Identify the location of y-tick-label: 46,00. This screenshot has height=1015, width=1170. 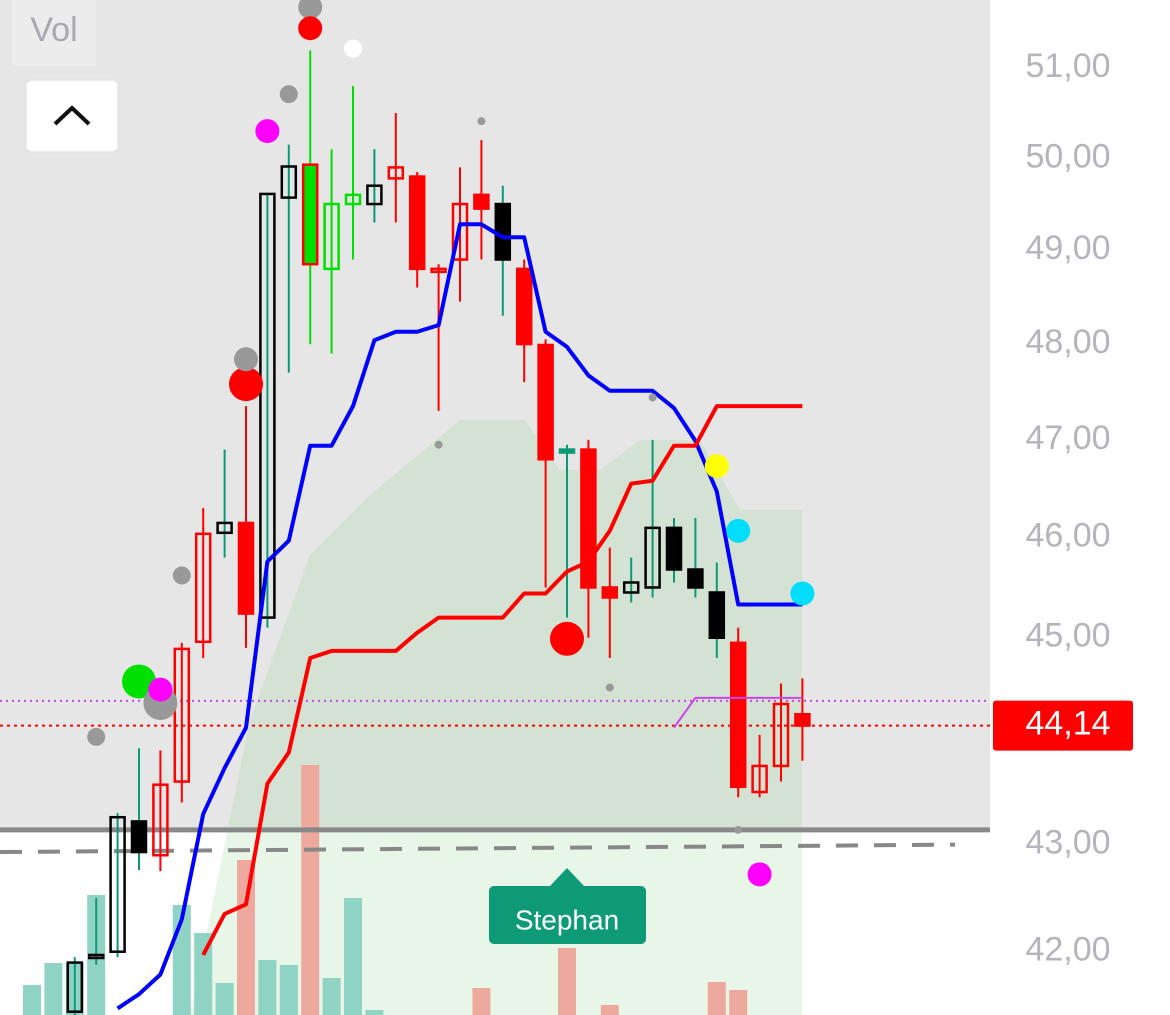
(1067, 536).